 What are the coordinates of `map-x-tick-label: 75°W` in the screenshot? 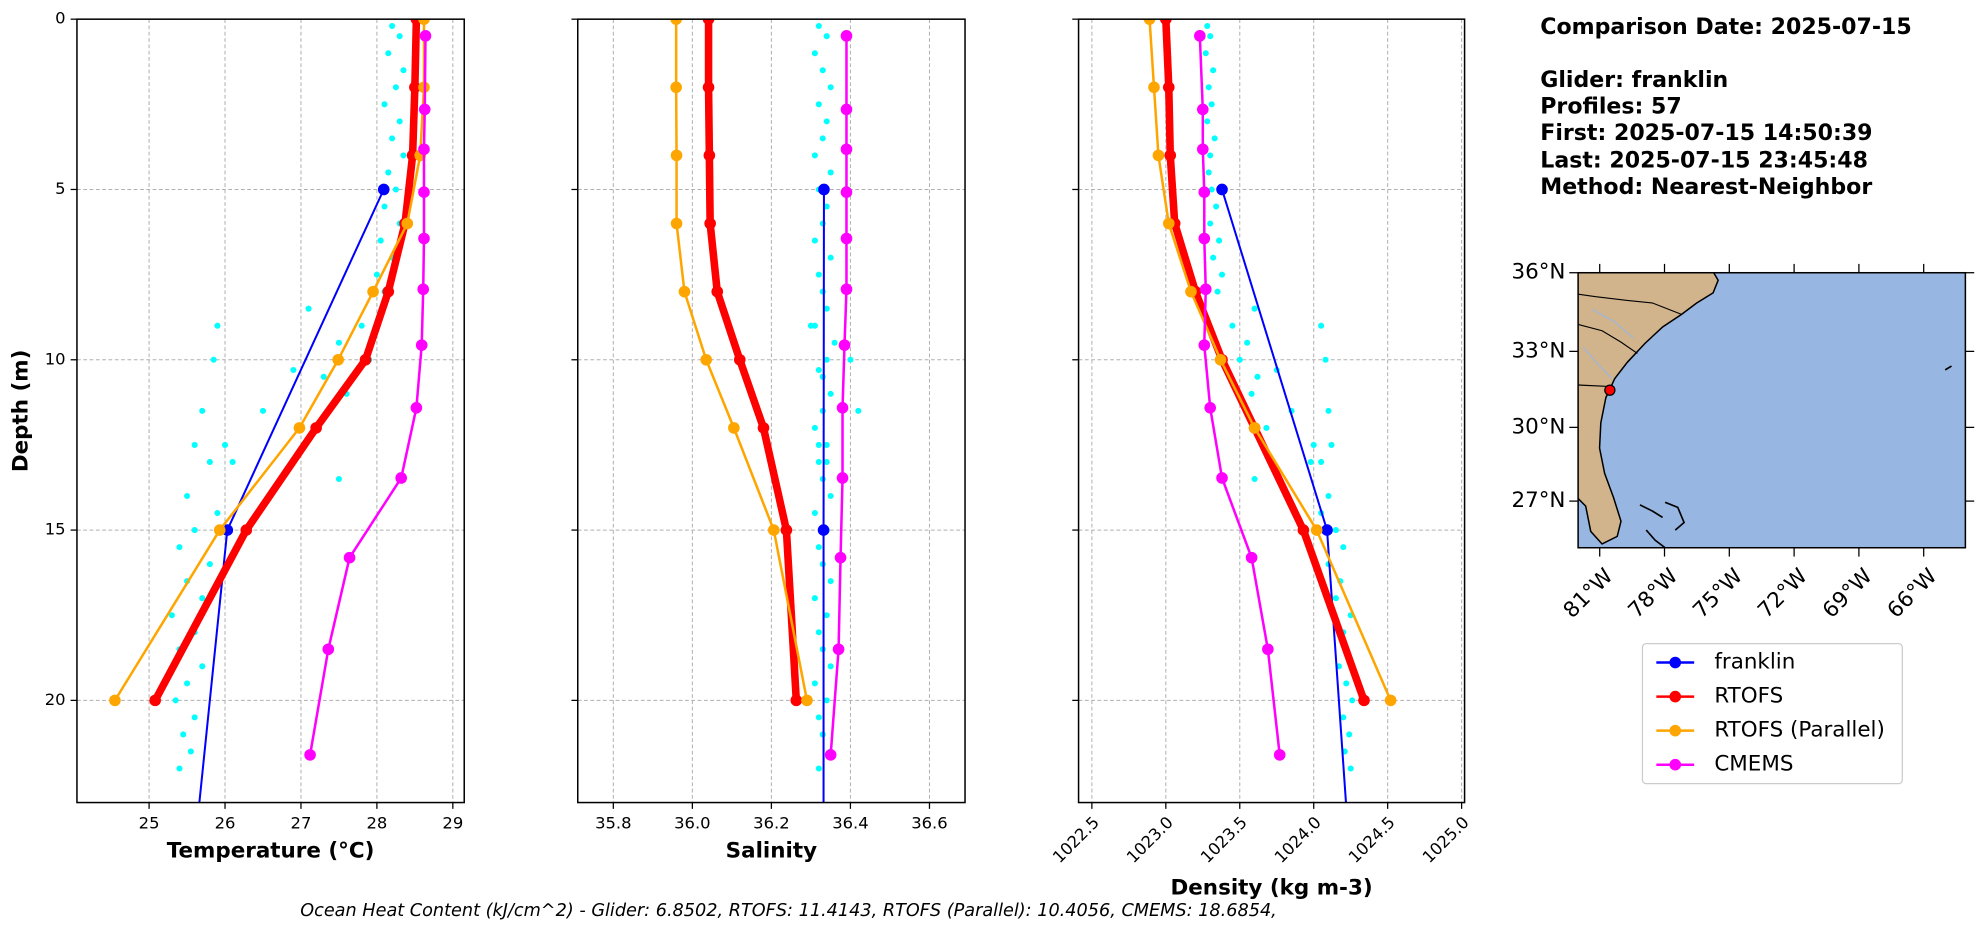 It's located at (1718, 594).